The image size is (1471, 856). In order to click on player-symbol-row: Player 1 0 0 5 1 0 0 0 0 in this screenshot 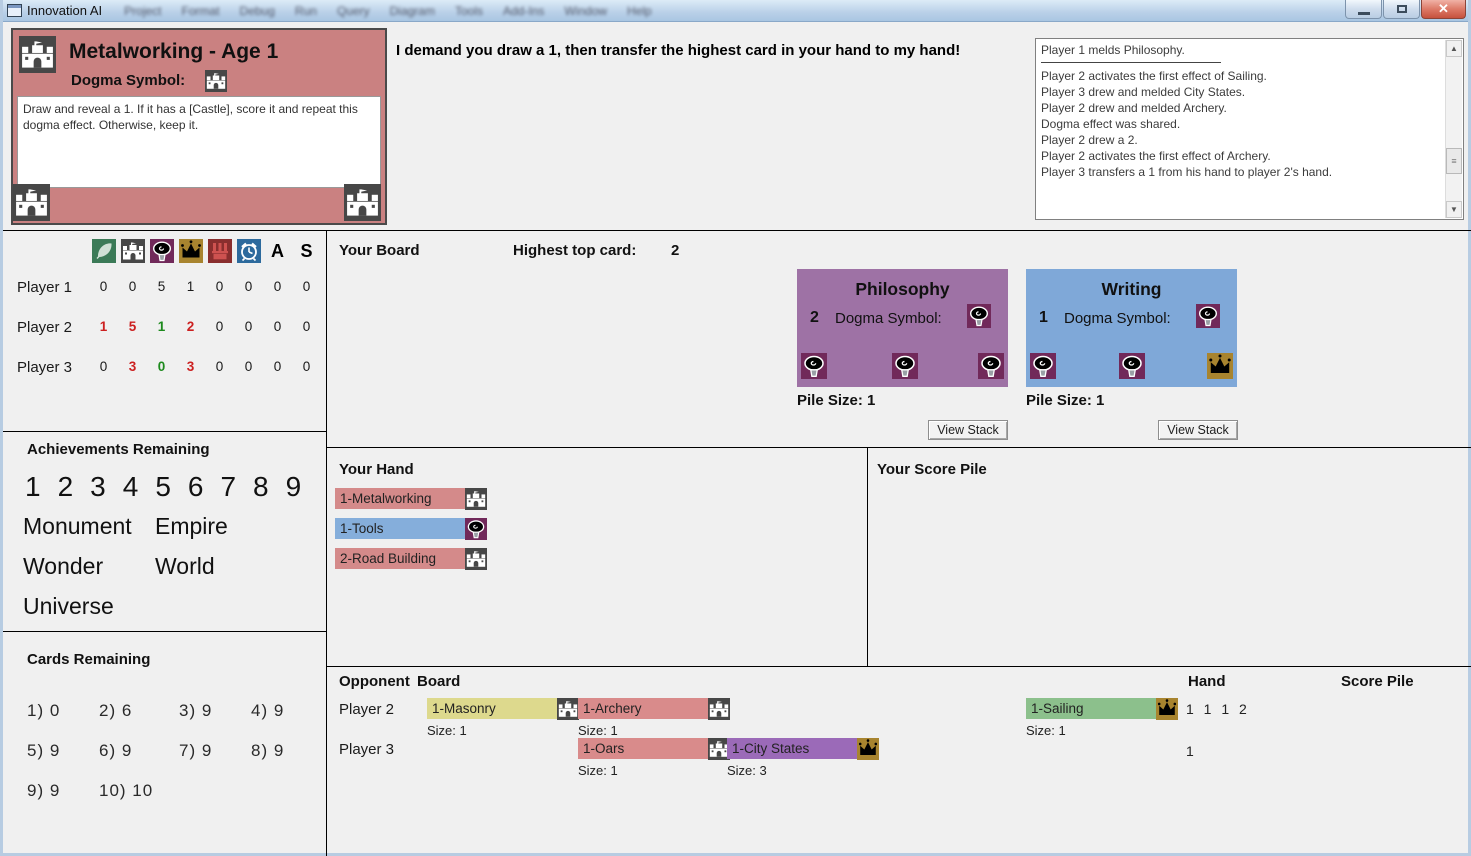, I will do `click(165, 292)`.